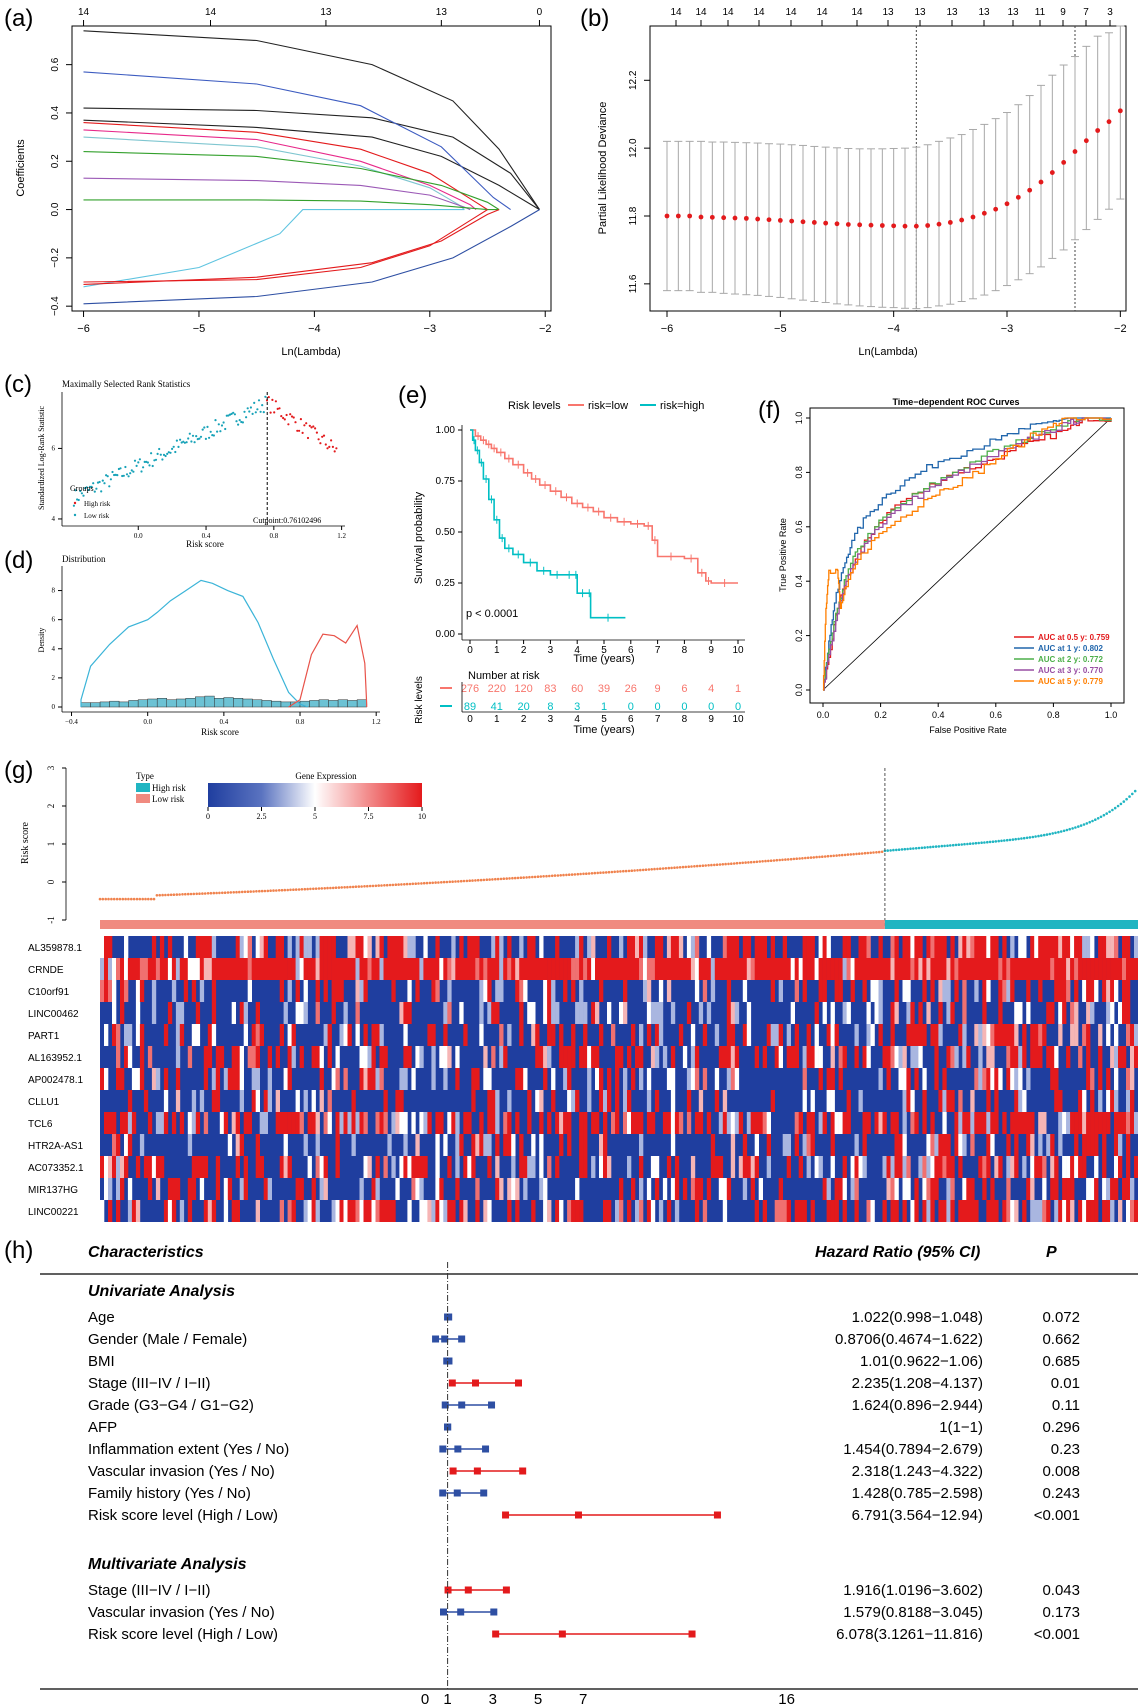 Image resolution: width=1138 pixels, height=1706 pixels. Describe the element at coordinates (167, 1564) in the screenshot. I see `forest-section-title: Multivariate Analysis` at that location.